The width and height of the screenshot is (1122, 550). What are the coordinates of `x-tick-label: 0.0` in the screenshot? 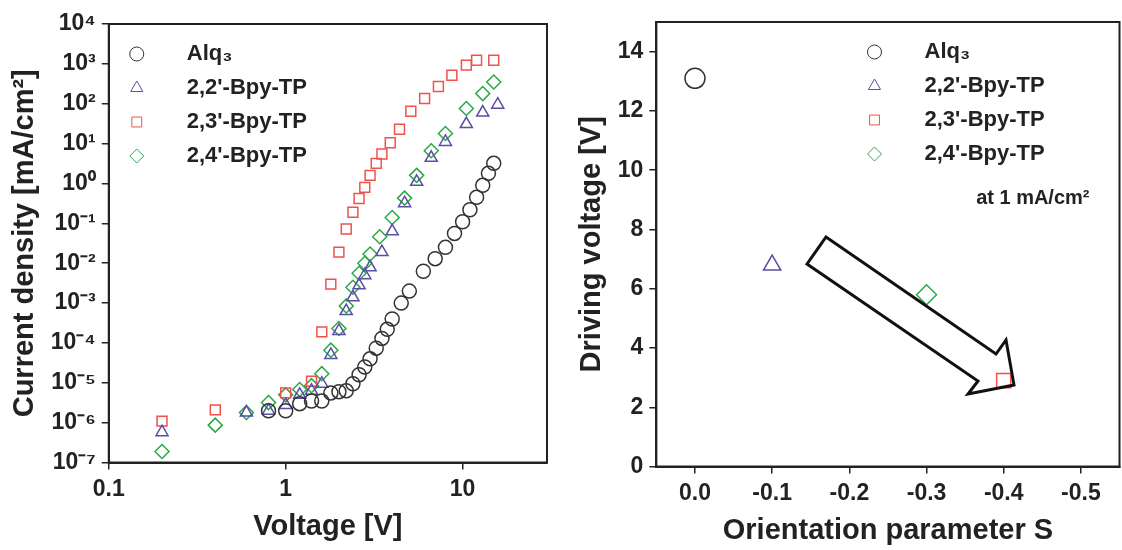 It's located at (694, 491).